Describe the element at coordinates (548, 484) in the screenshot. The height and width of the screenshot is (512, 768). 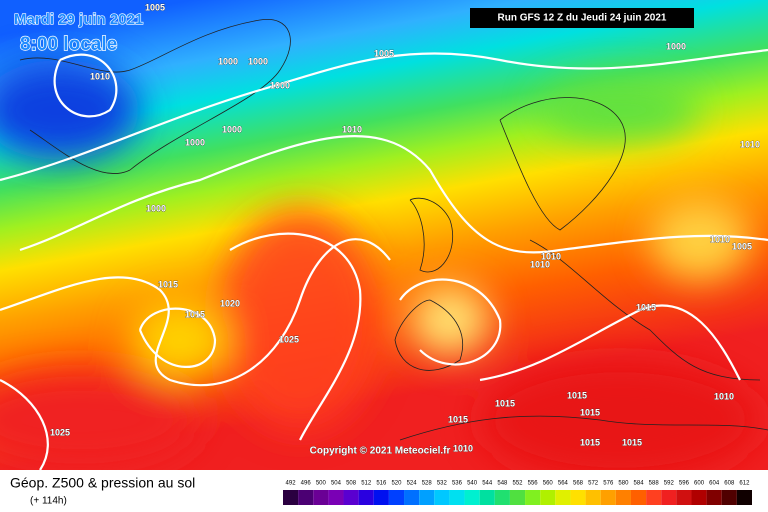
I see `legend-label: 560` at that location.